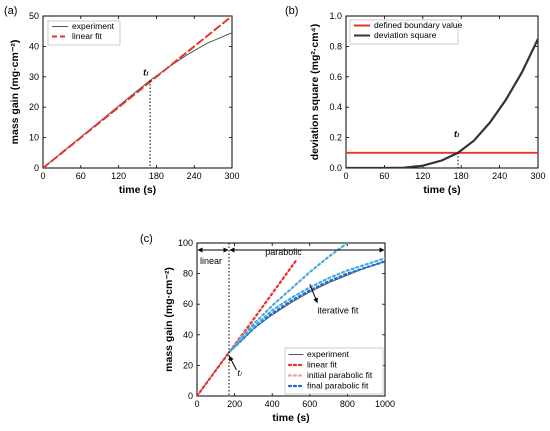 This screenshot has width=550, height=431. Describe the element at coordinates (188, 274) in the screenshot. I see `y-tick-label: 80` at that location.